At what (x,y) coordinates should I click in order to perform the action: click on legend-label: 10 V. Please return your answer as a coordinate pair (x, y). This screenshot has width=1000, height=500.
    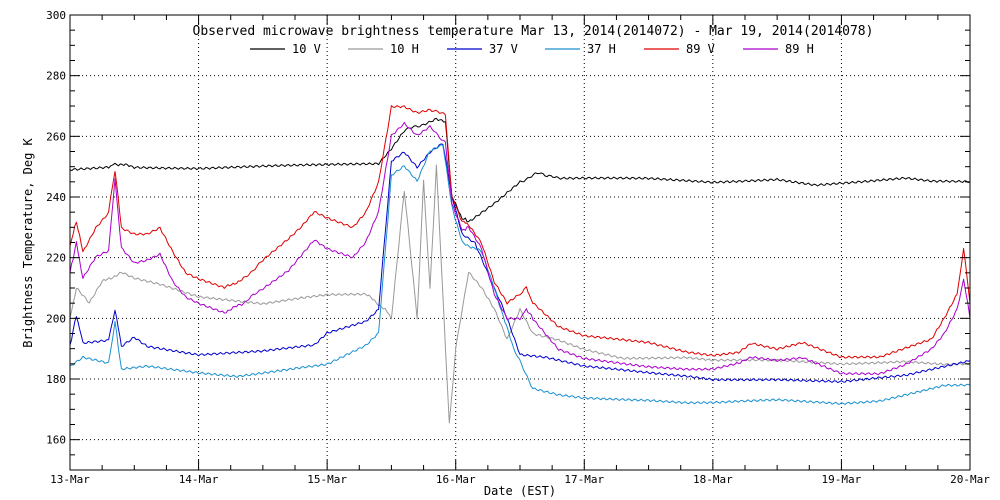
    Looking at the image, I should click on (306, 49).